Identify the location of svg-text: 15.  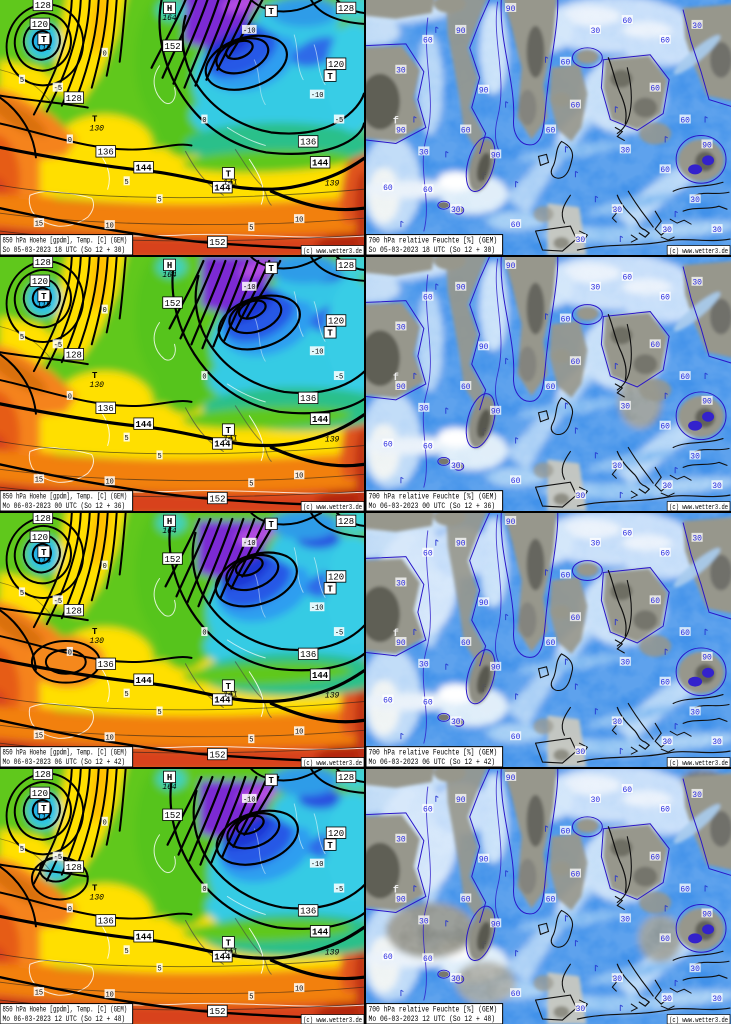
(39, 481).